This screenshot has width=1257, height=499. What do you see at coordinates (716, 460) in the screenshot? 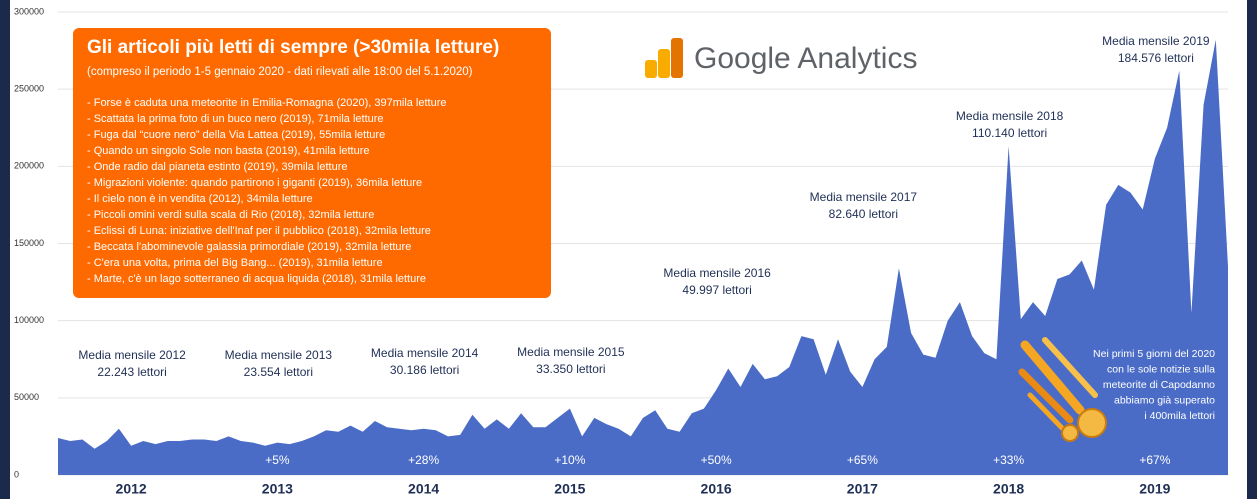
I see `growth-label: +50%` at bounding box center [716, 460].